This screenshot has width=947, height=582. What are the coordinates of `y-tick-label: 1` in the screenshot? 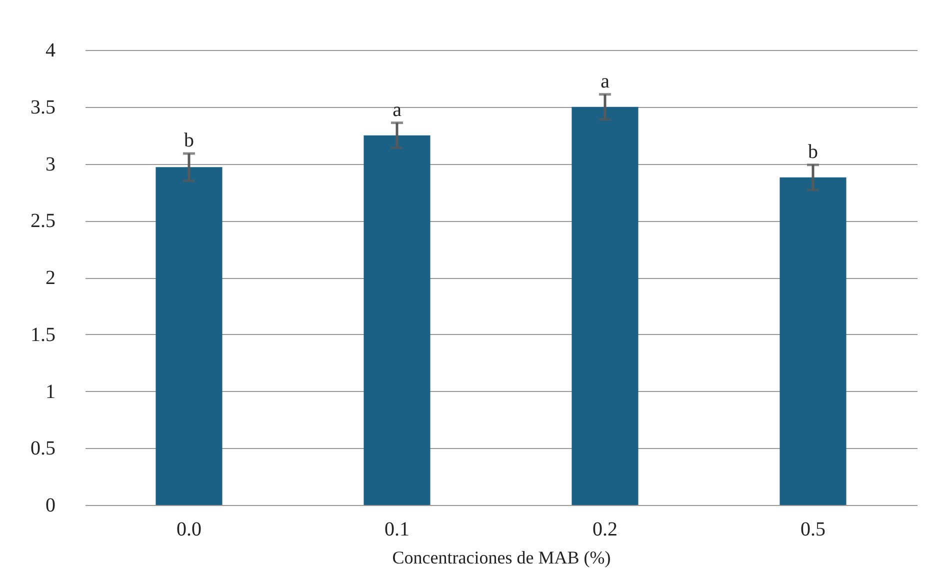 It's located at (51, 391).